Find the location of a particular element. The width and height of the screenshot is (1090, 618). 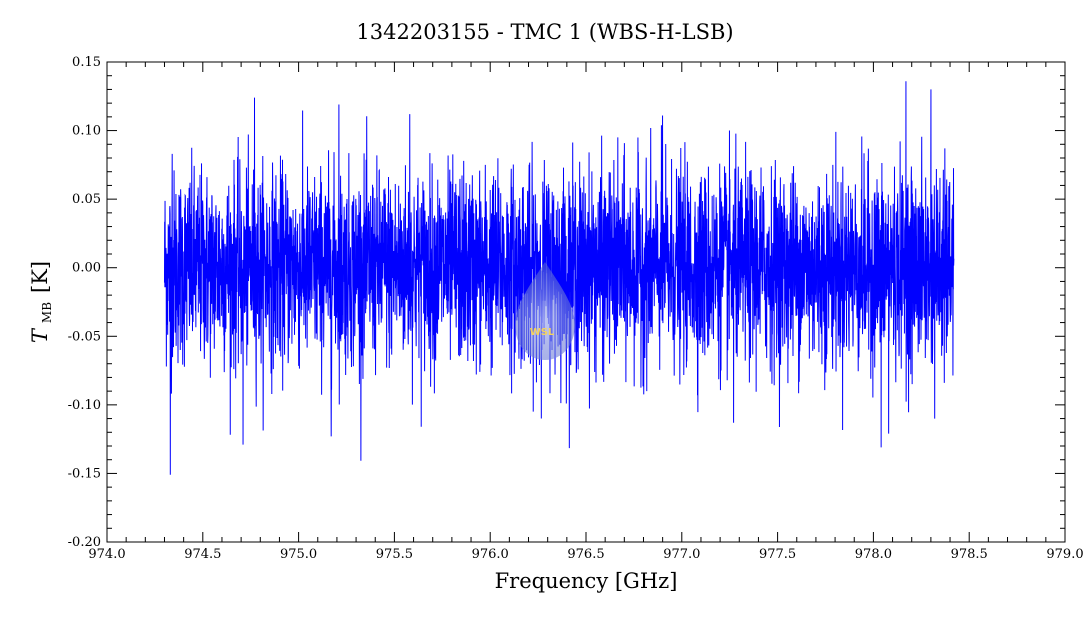

y-tick-label: 0.15 is located at coordinates (86, 62).